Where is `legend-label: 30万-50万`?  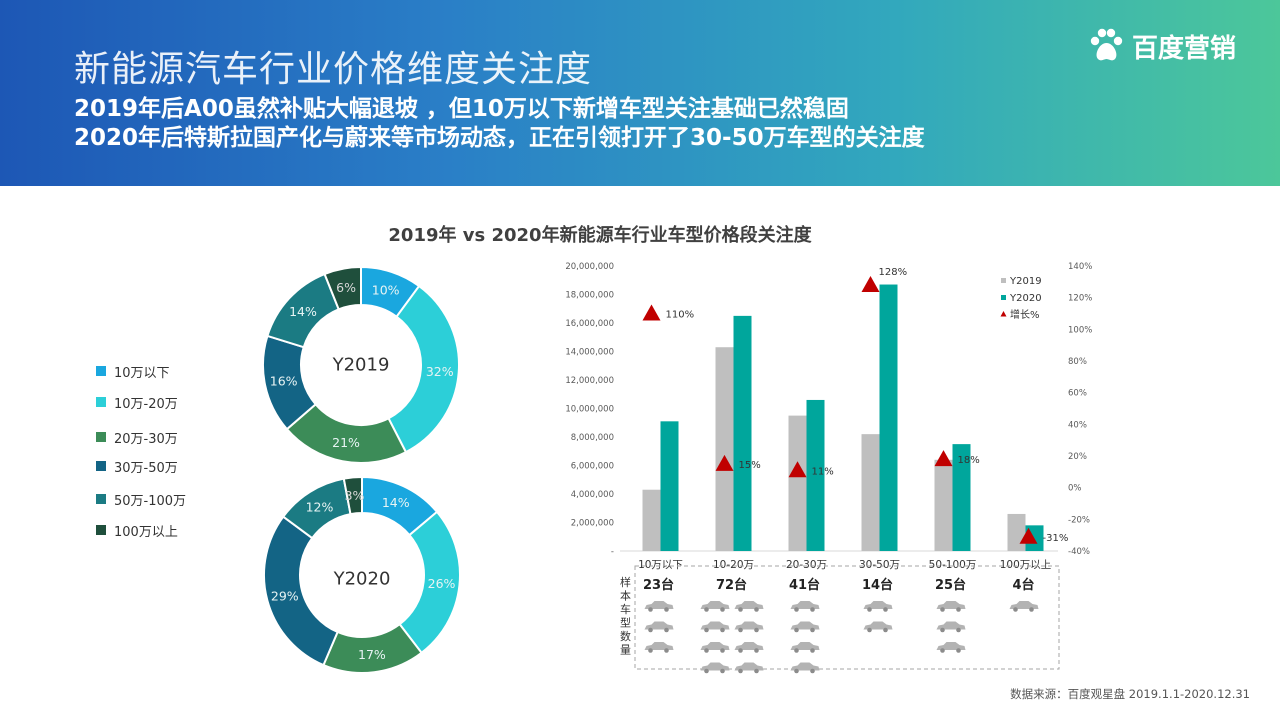
legend-label: 30万-50万 is located at coordinates (146, 468).